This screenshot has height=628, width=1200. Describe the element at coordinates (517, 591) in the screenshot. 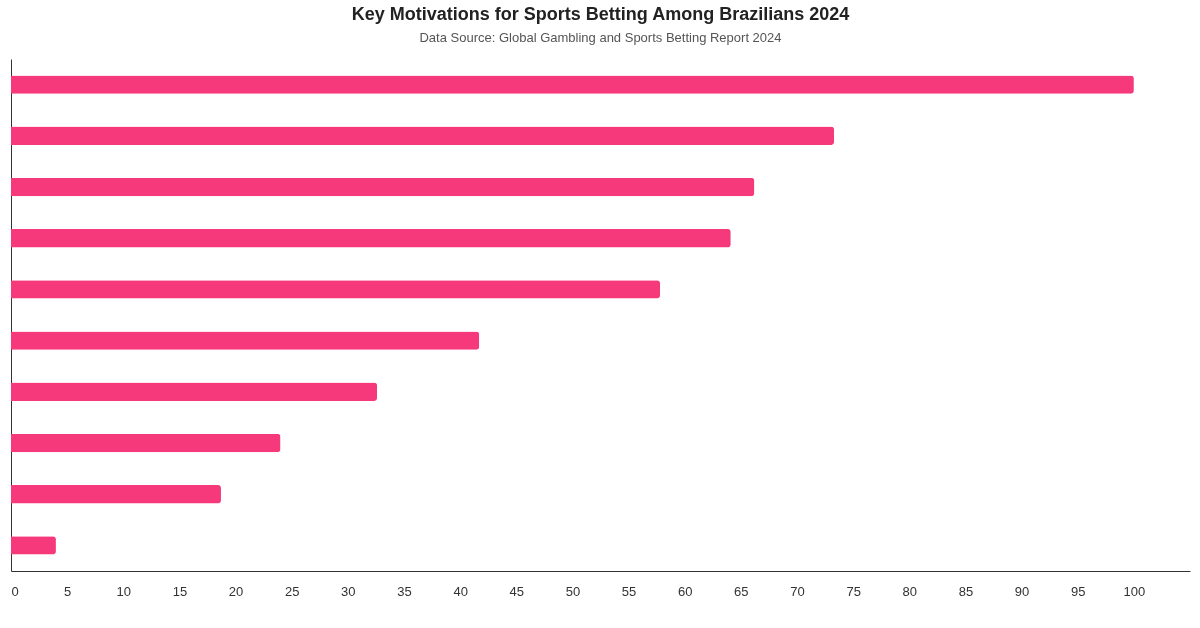

I see `x-tick-label: 45` at that location.